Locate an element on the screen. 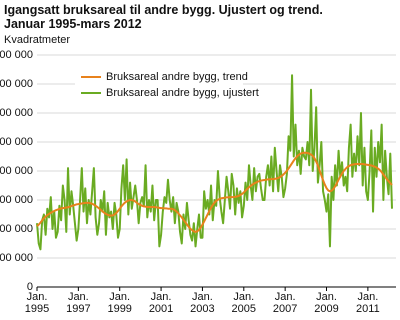  x-tick-label: Jan. 2007 is located at coordinates (285, 303).